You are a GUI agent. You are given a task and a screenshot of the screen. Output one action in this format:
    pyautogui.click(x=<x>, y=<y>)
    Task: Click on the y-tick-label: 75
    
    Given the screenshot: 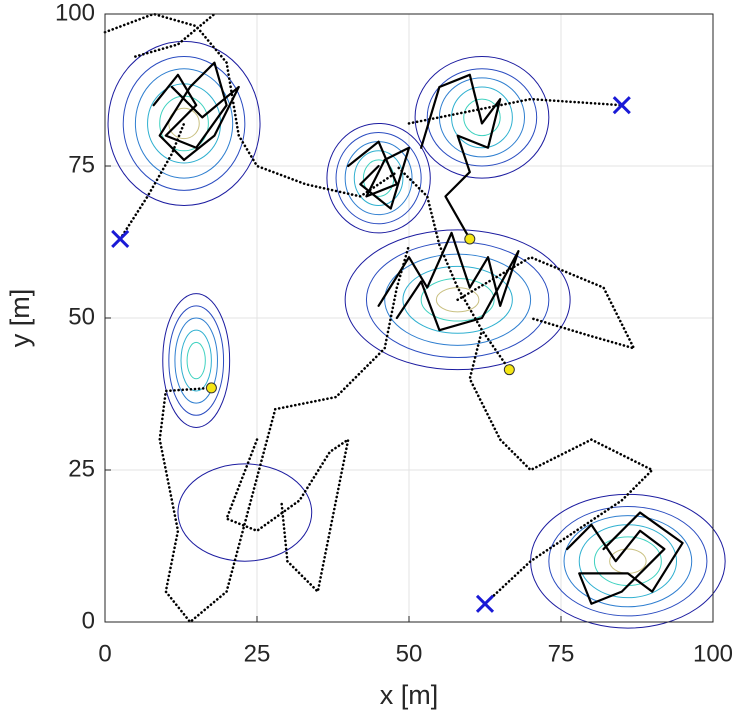 What is the action you would take?
    pyautogui.click(x=81, y=164)
    